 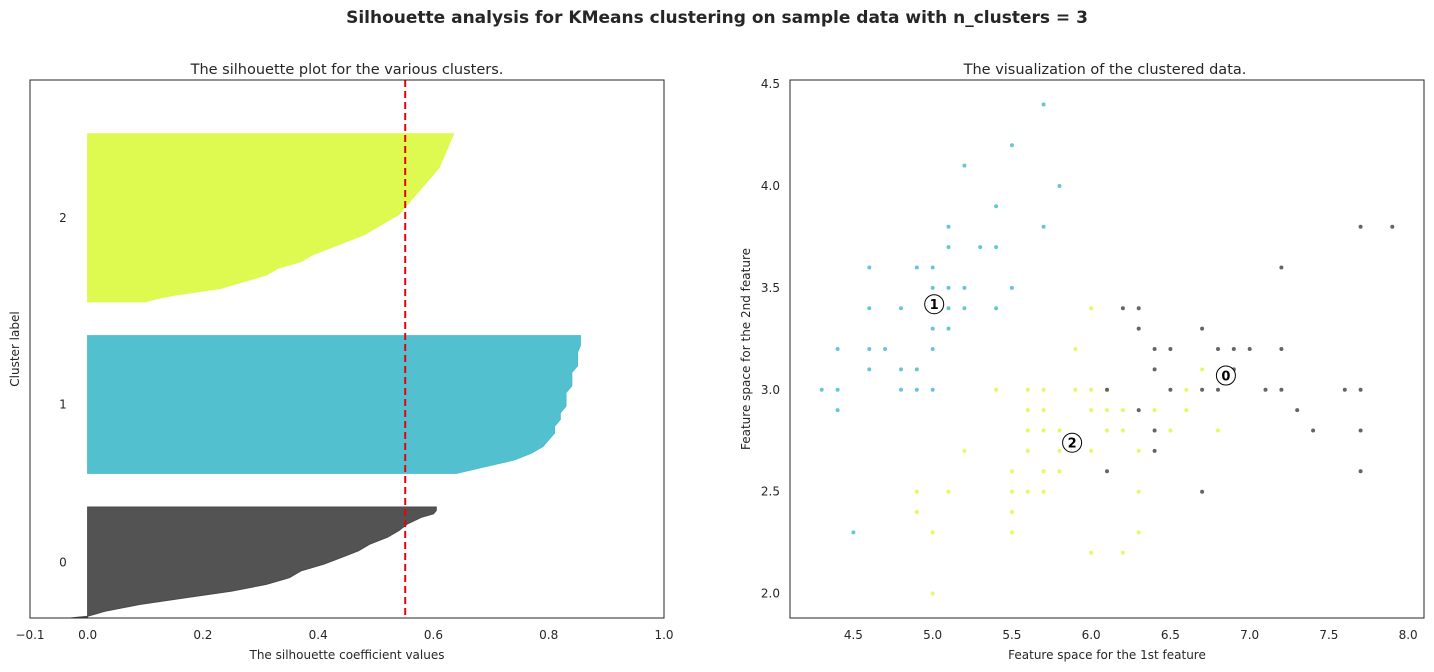 I want to click on cluster-label-1: 1, so click(x=63, y=404).